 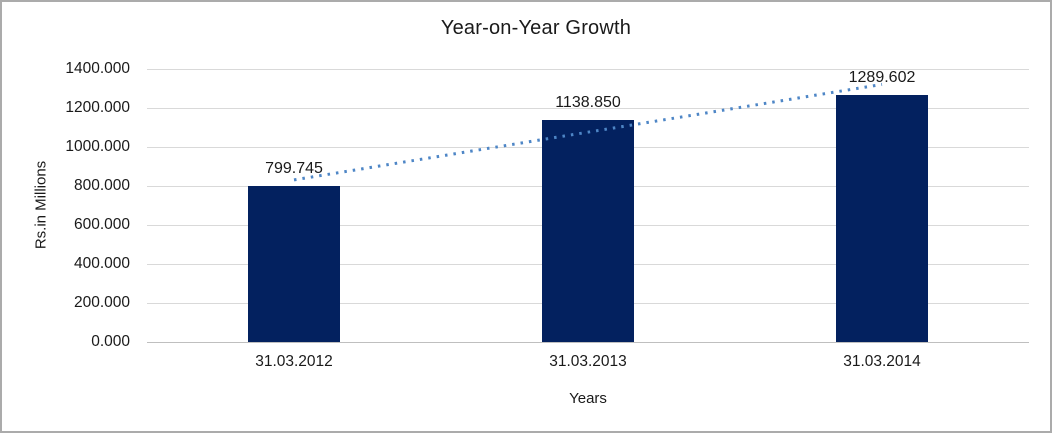 What do you see at coordinates (97, 68) in the screenshot?
I see `y-tick-label: 1400.000` at bounding box center [97, 68].